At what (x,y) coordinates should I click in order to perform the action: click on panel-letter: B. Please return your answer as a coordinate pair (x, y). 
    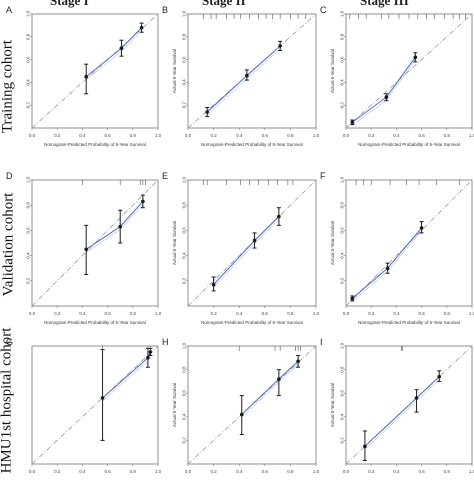
    Looking at the image, I should click on (165, 10).